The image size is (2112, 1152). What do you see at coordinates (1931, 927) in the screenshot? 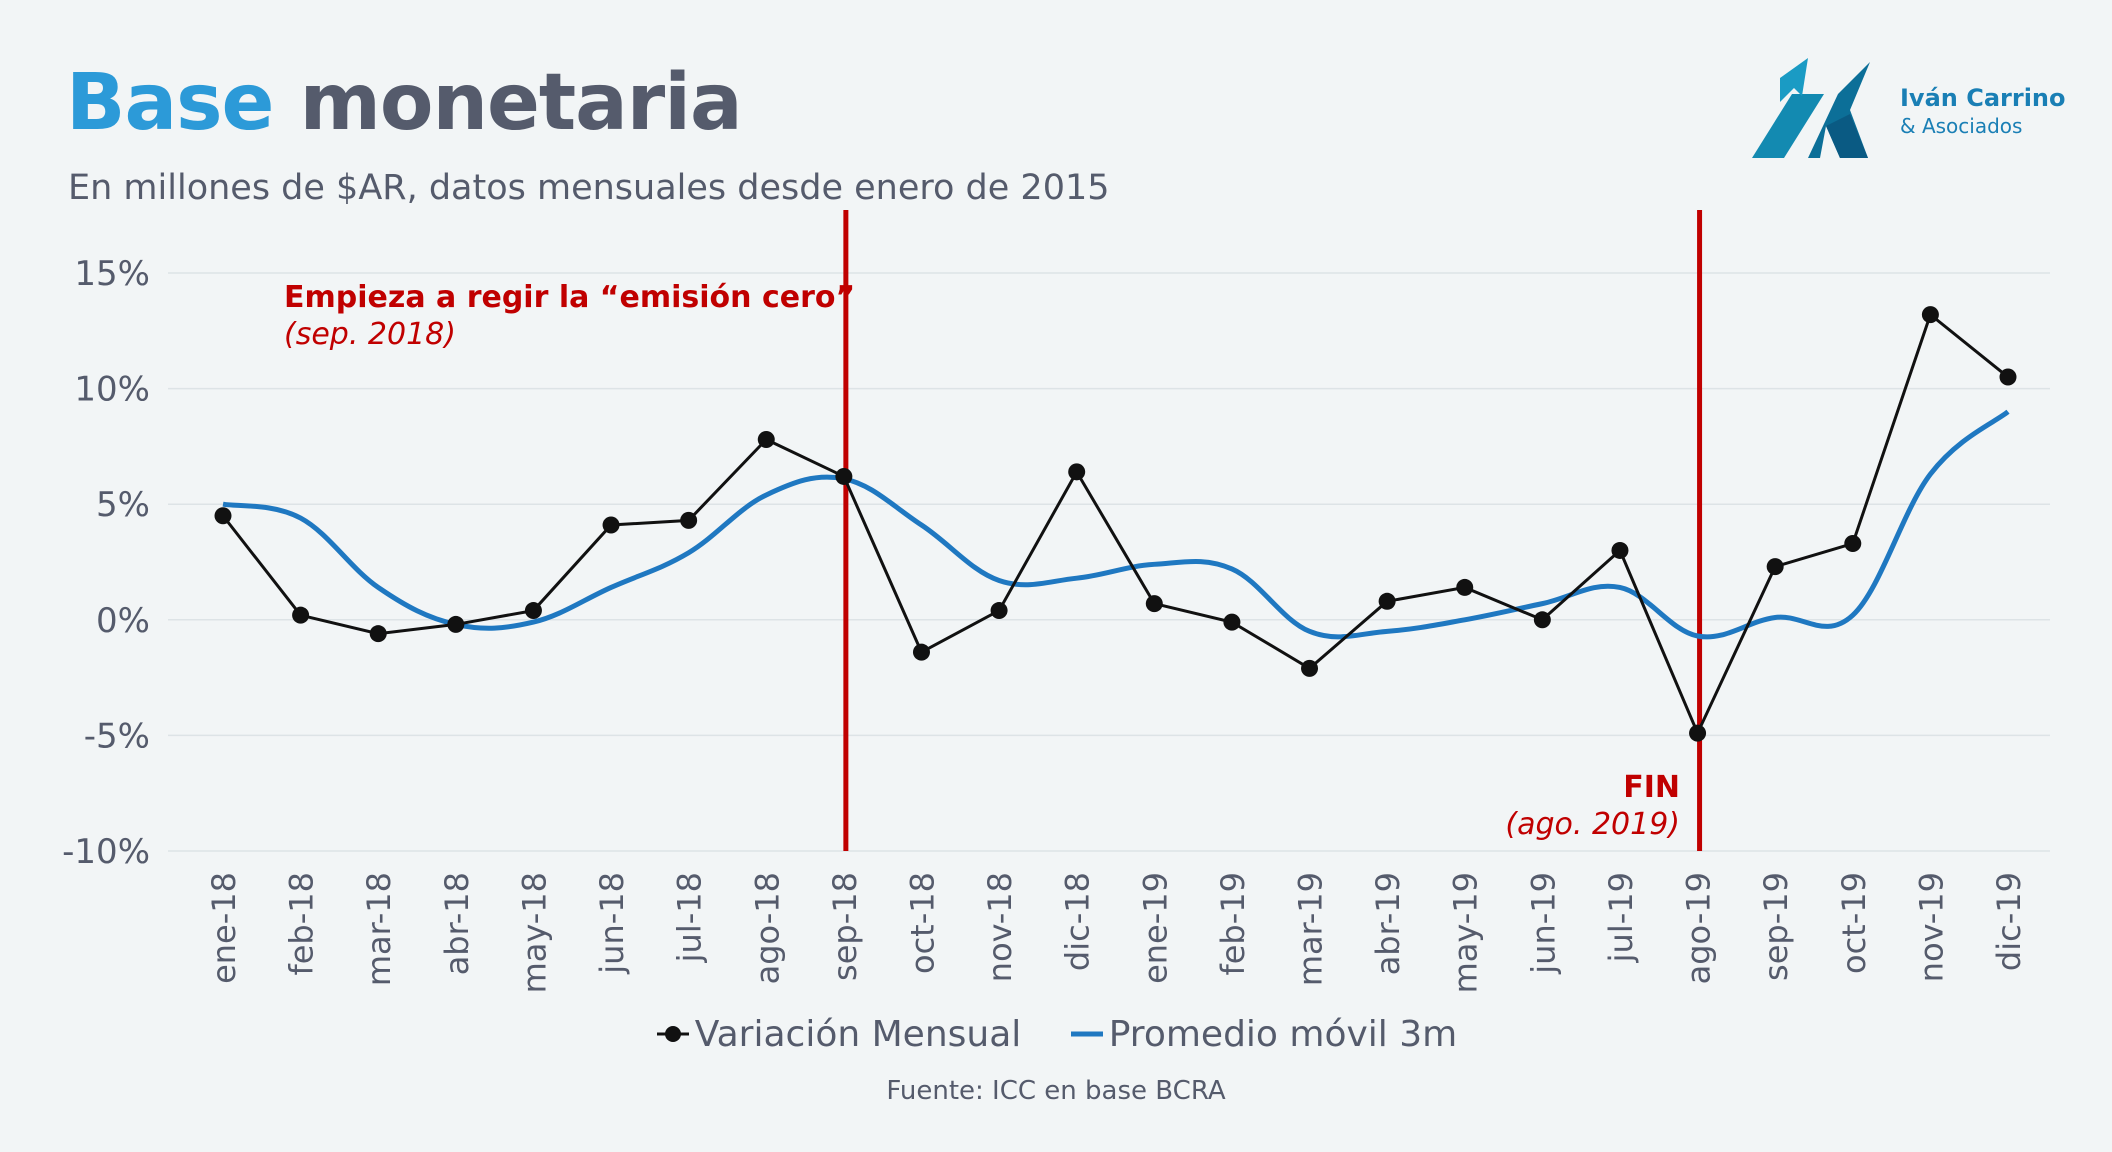
I see `x-tick-label: nov-19` at bounding box center [1931, 927].